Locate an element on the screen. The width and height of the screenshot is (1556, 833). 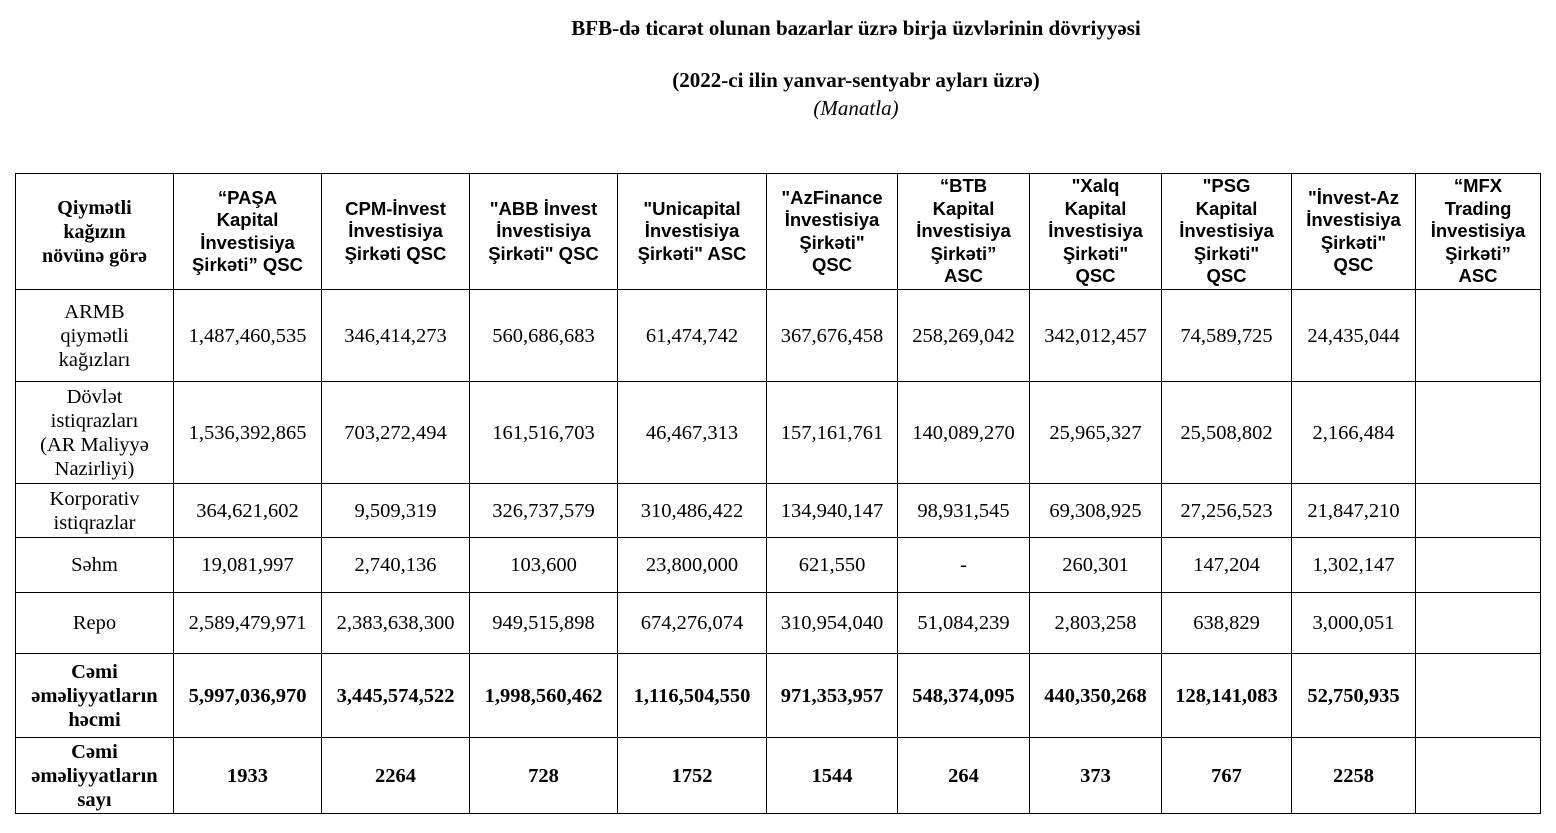
table-cell: 147,204 is located at coordinates (1226, 565).